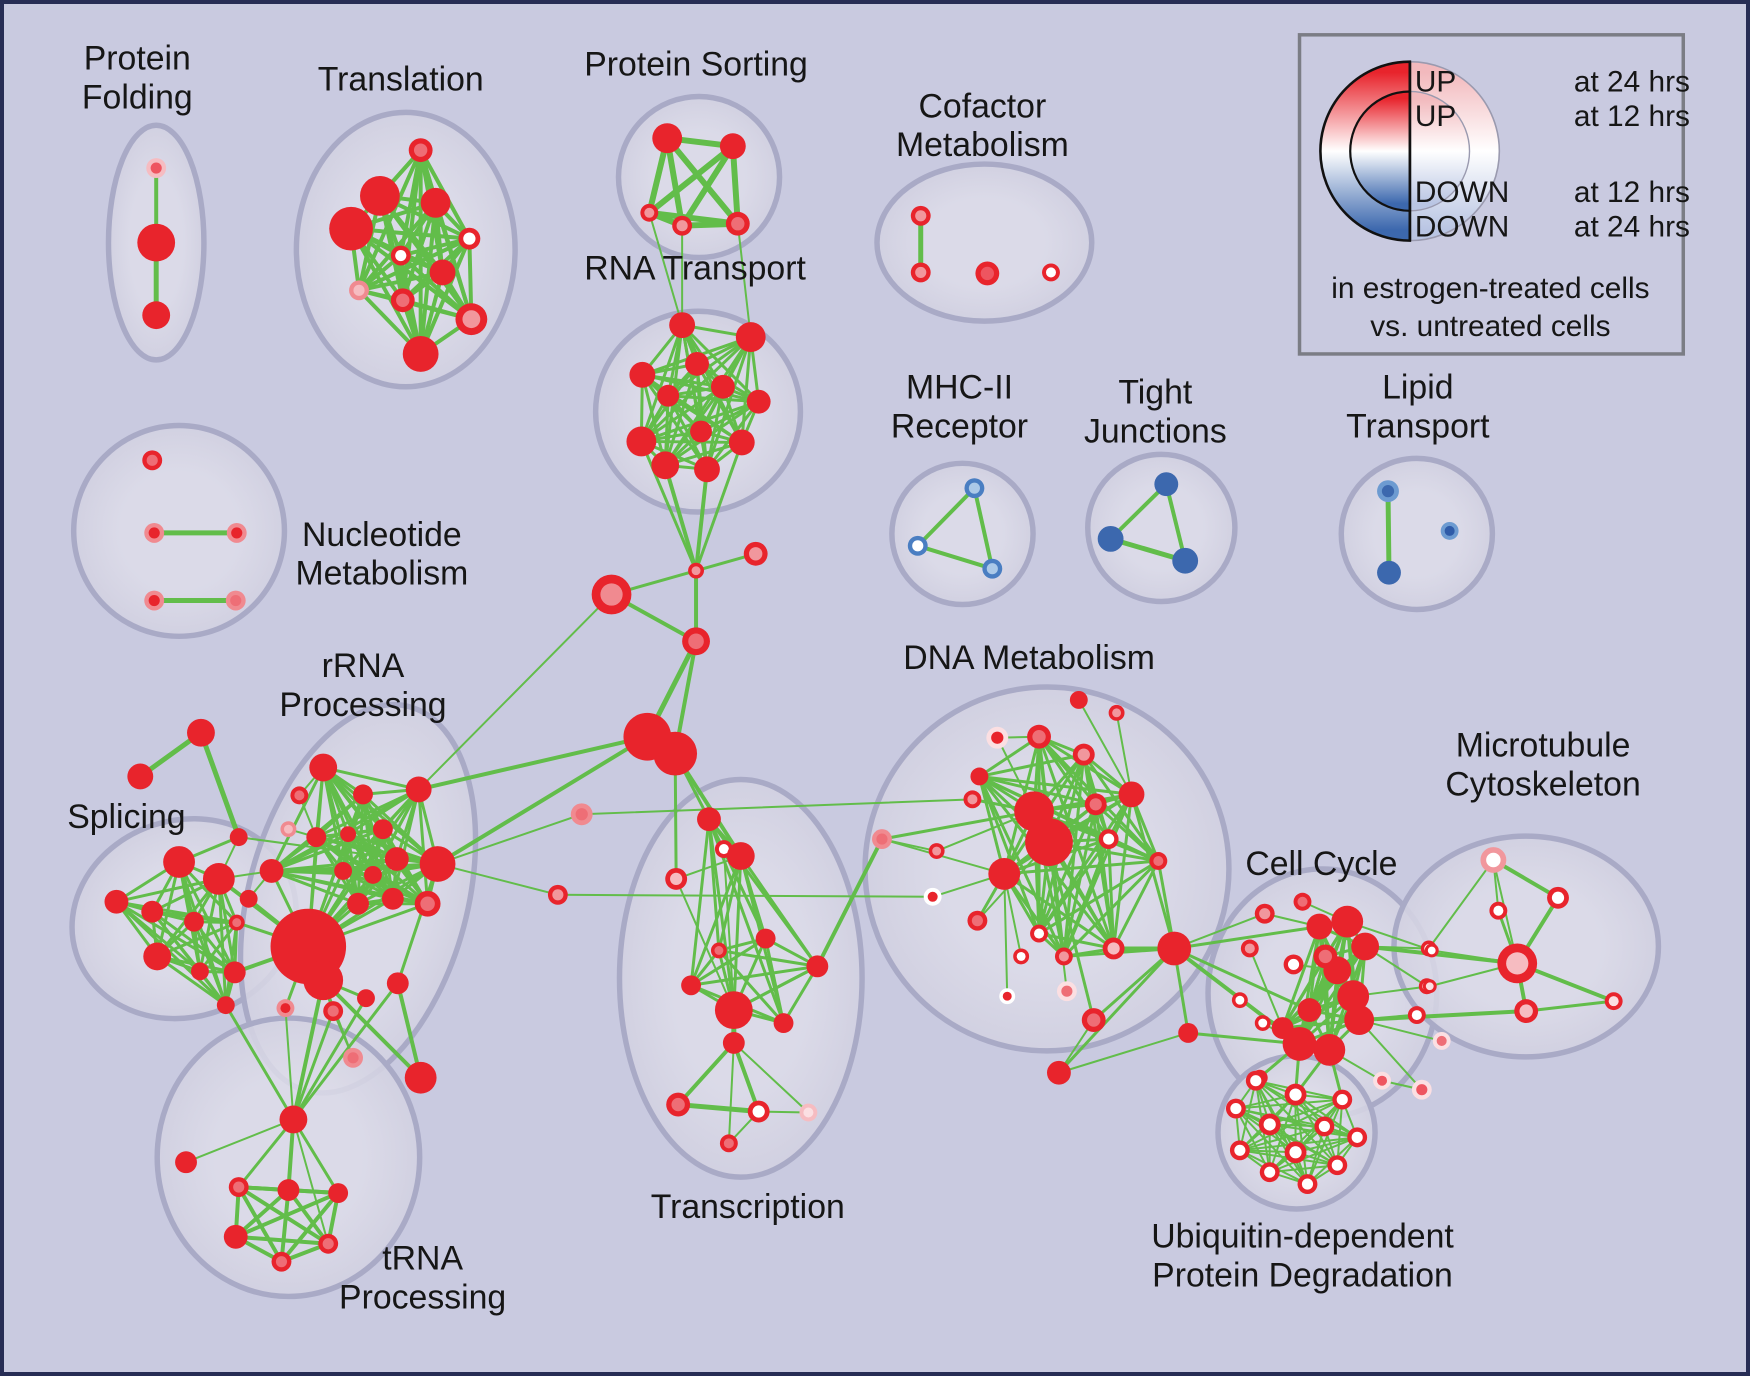 The height and width of the screenshot is (1376, 1750). Describe the element at coordinates (200, 971) in the screenshot. I see `node-sp8` at that location.